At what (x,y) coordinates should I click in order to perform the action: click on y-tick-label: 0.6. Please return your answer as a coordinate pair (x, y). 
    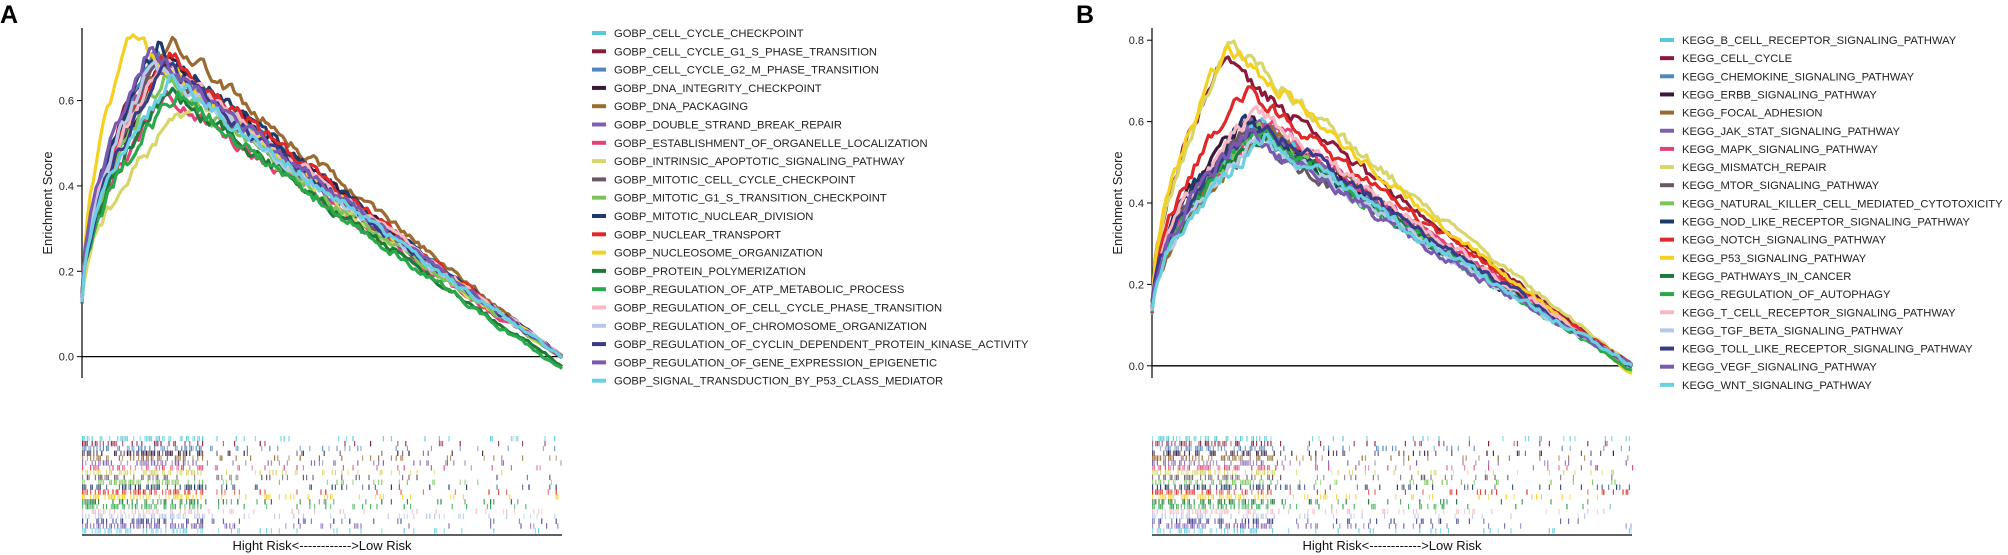
    Looking at the image, I should click on (66, 102).